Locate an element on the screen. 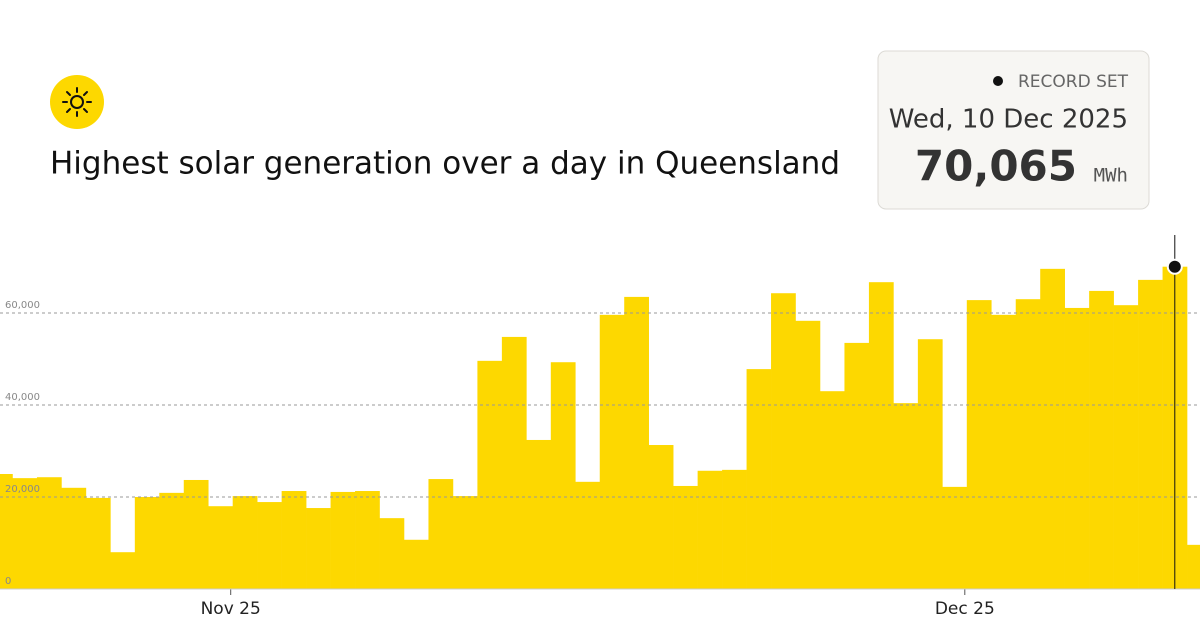 The height and width of the screenshot is (630, 1200). record-box: RECORD SET Wed, 10 Dec 2025 70,065 MWh is located at coordinates (1013, 130).